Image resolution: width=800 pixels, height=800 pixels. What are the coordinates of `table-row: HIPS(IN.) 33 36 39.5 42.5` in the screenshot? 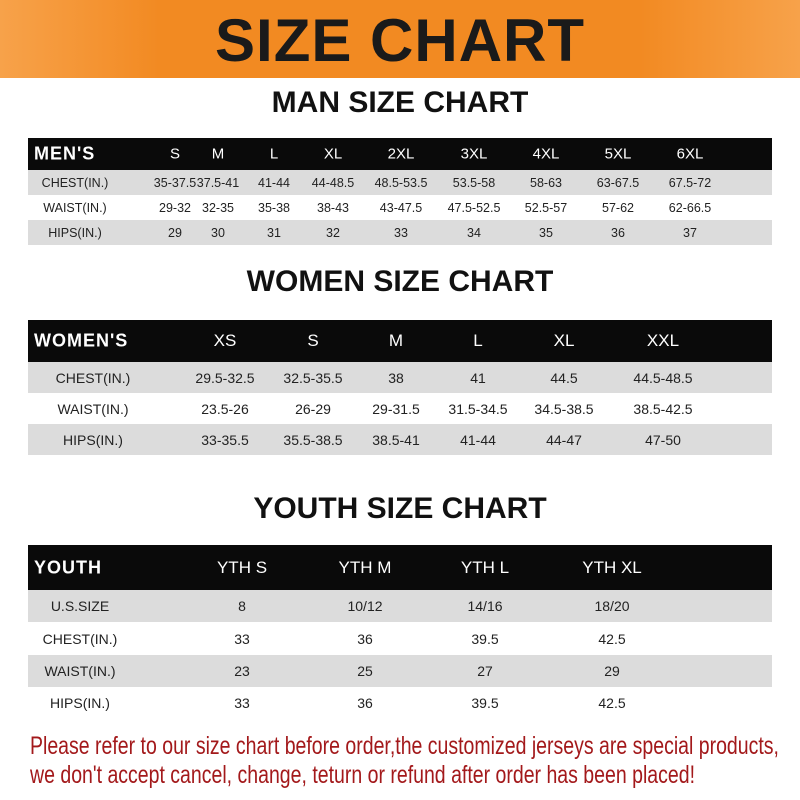 It's located at (400, 703).